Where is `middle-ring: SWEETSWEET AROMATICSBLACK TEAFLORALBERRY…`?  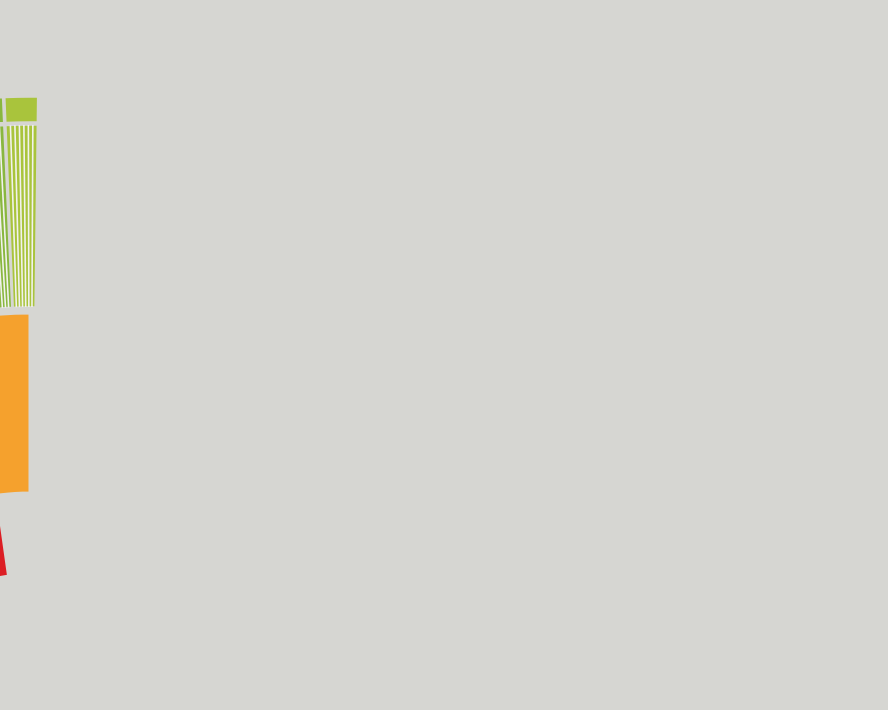
middle-ring: SWEETSWEET AROMATICSBLACK TEAFLORALBERRY… is located at coordinates (16, 404).